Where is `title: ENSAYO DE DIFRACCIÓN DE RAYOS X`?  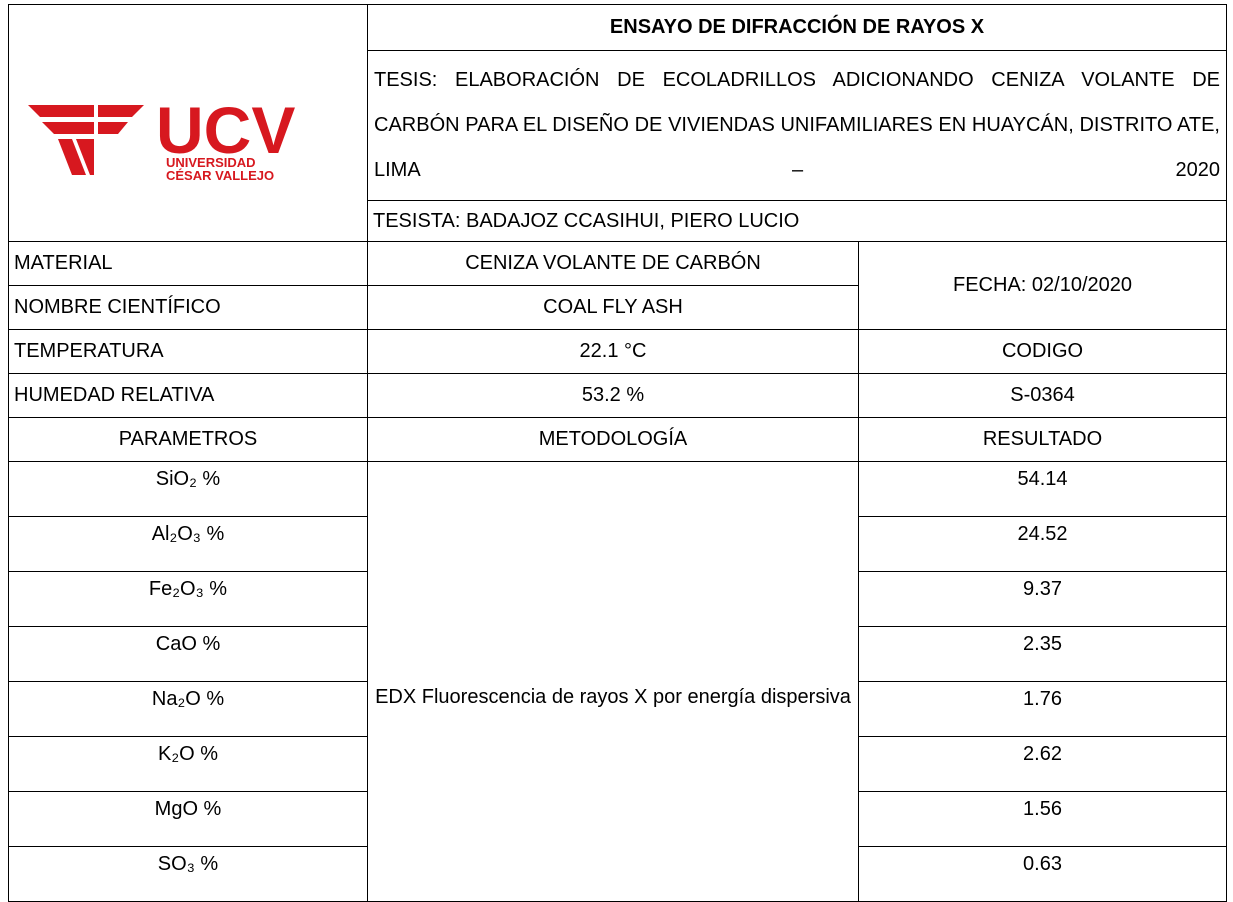
title: ENSAYO DE DIFRACCIÓN DE RAYOS X is located at coordinates (797, 27).